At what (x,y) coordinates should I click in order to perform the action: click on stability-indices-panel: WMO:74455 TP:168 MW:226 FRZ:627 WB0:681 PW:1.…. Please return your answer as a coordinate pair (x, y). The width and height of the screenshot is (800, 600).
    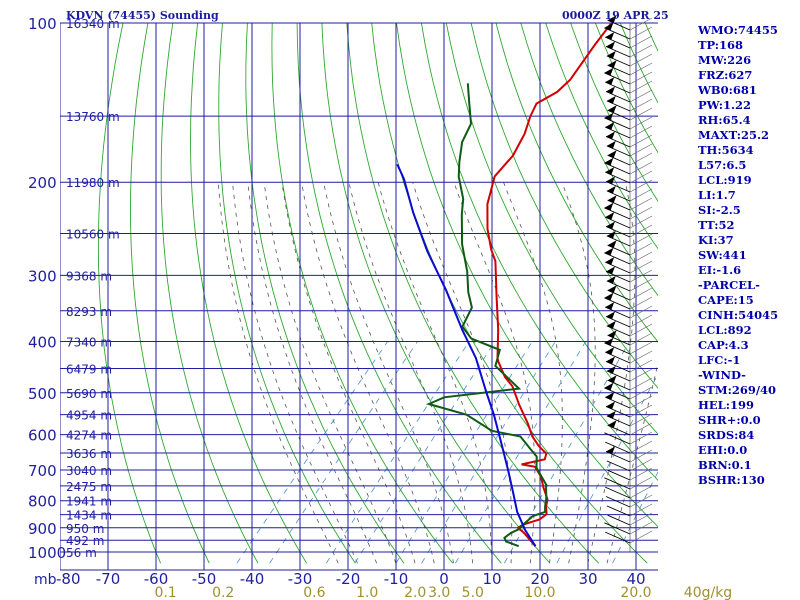
    Looking at the image, I should click on (738, 255).